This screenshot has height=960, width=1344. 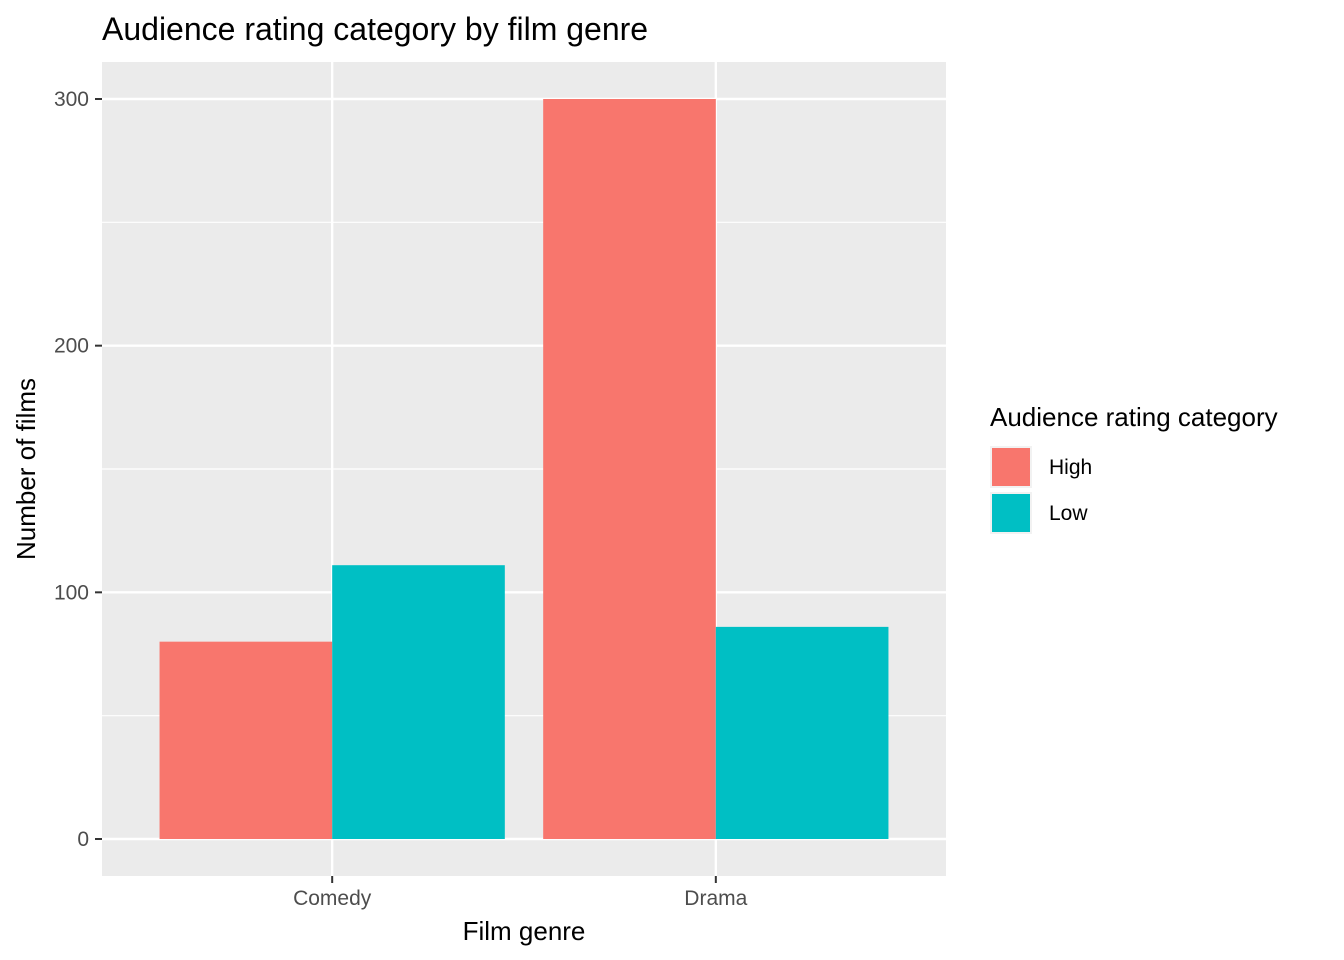 What do you see at coordinates (524, 931) in the screenshot?
I see `x-axis-title: Film genre` at bounding box center [524, 931].